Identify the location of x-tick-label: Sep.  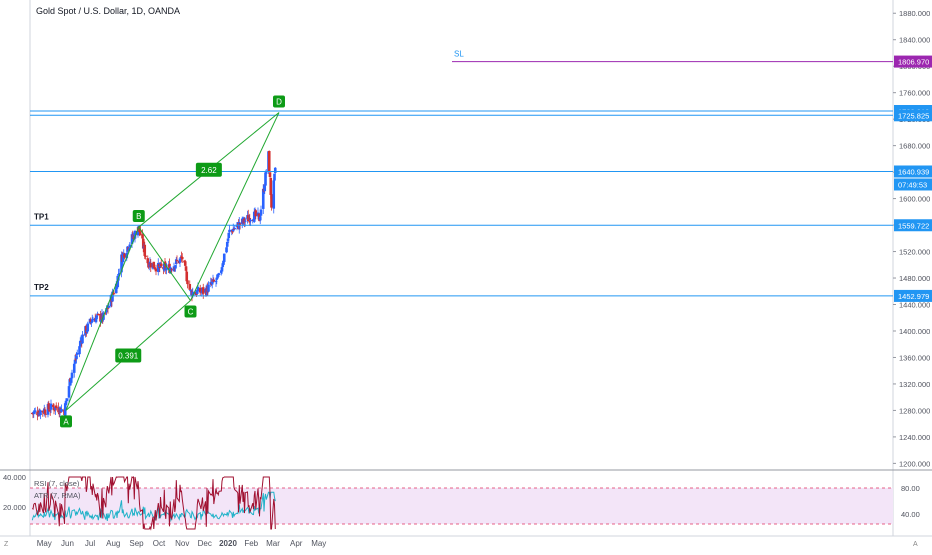
(136, 543).